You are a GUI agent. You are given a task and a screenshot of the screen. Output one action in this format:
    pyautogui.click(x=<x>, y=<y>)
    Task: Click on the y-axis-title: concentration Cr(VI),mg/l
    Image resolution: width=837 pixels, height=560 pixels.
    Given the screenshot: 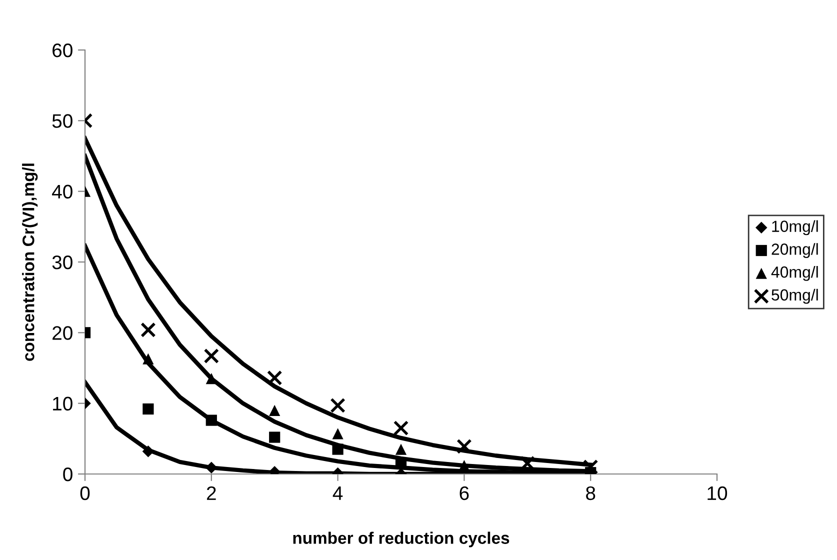 What is the action you would take?
    pyautogui.click(x=30, y=262)
    